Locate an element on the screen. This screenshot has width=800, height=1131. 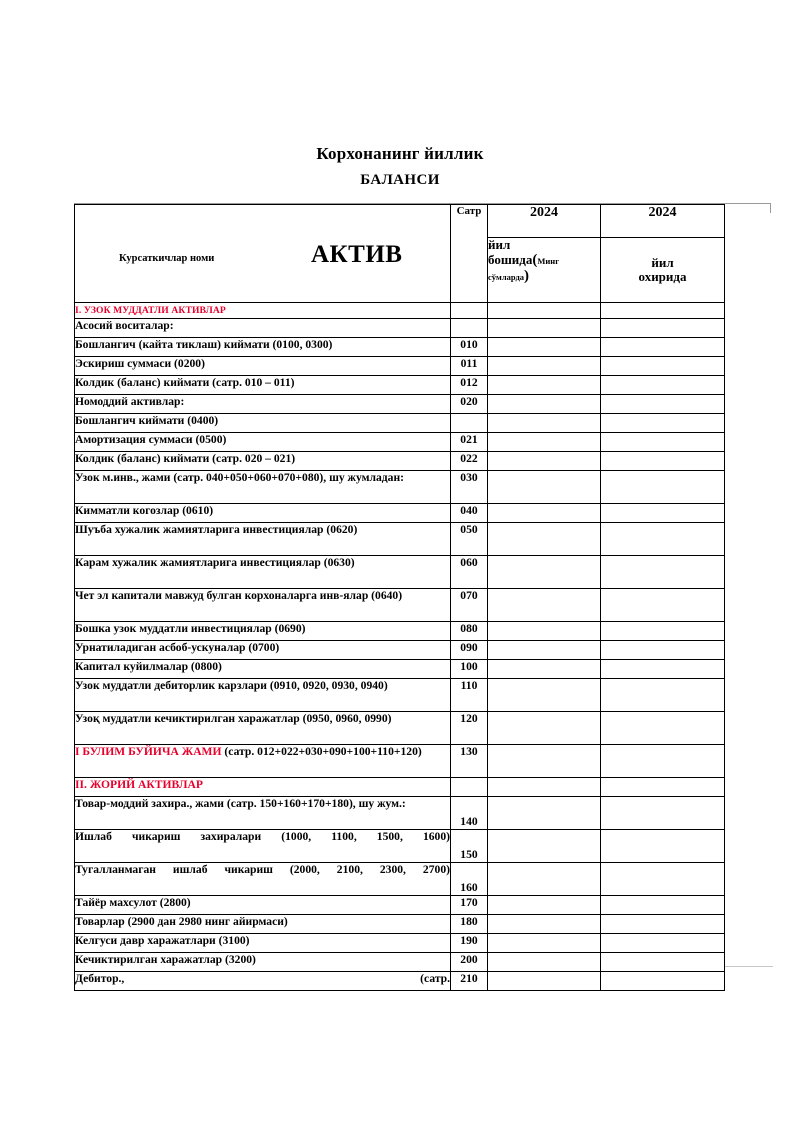
table-row: Дебитор., (сатр. 210 is located at coordinates (399, 981).